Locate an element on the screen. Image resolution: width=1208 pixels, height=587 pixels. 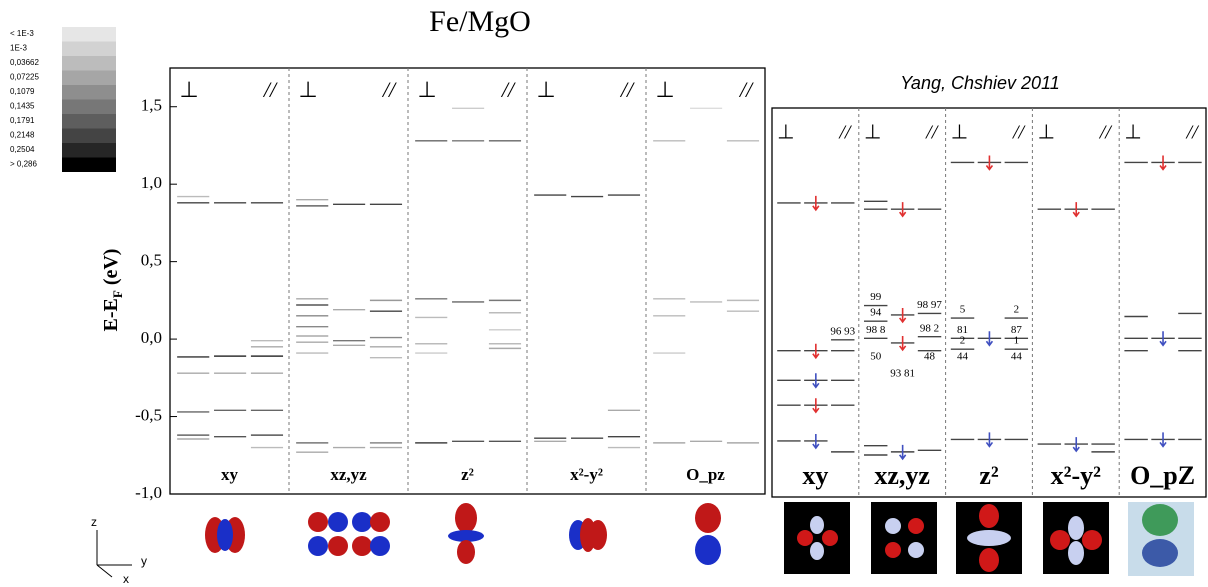
axis-x-label: x is located at coordinates (126, 579).